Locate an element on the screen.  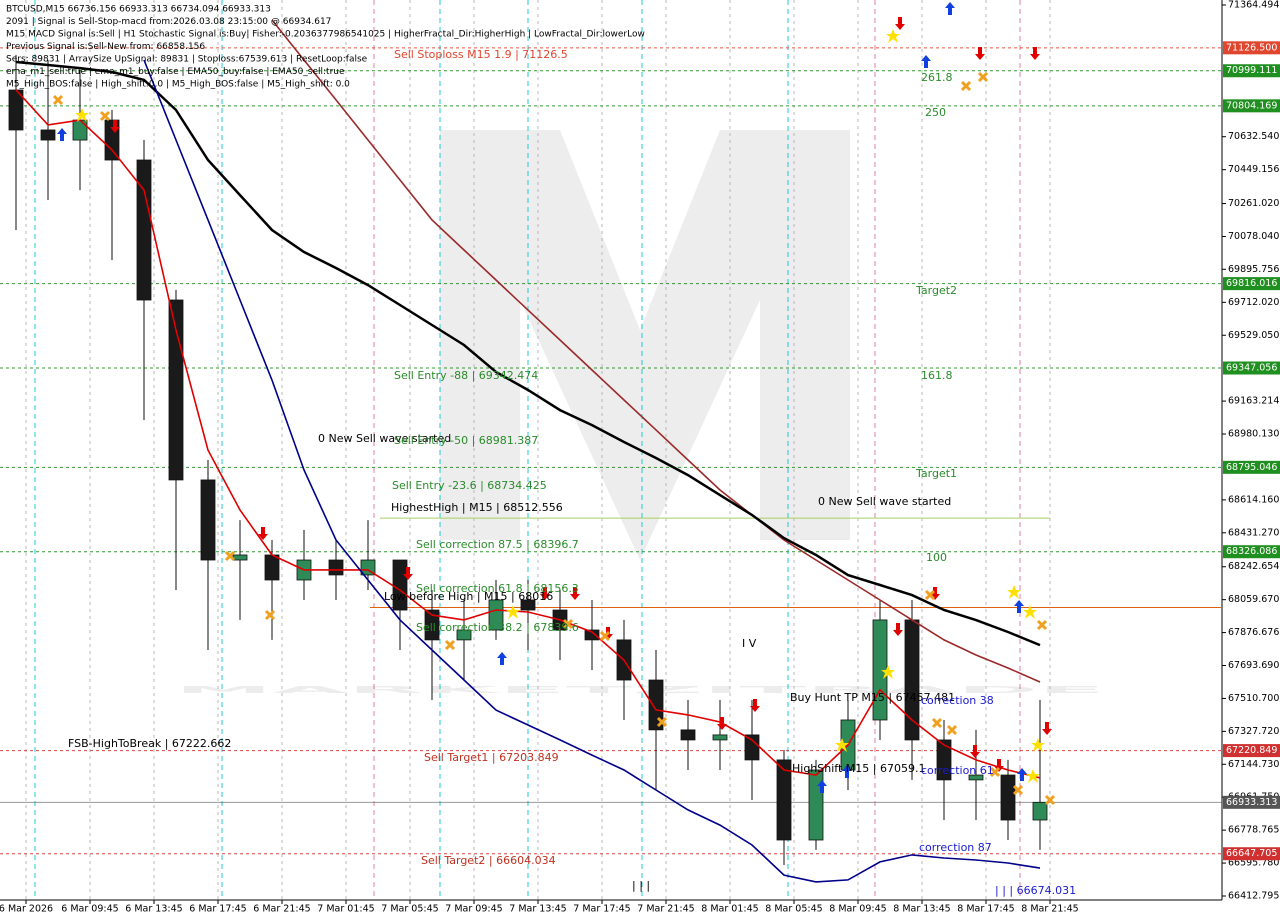
level-label: 67220.849 is located at coordinates (1251, 750).